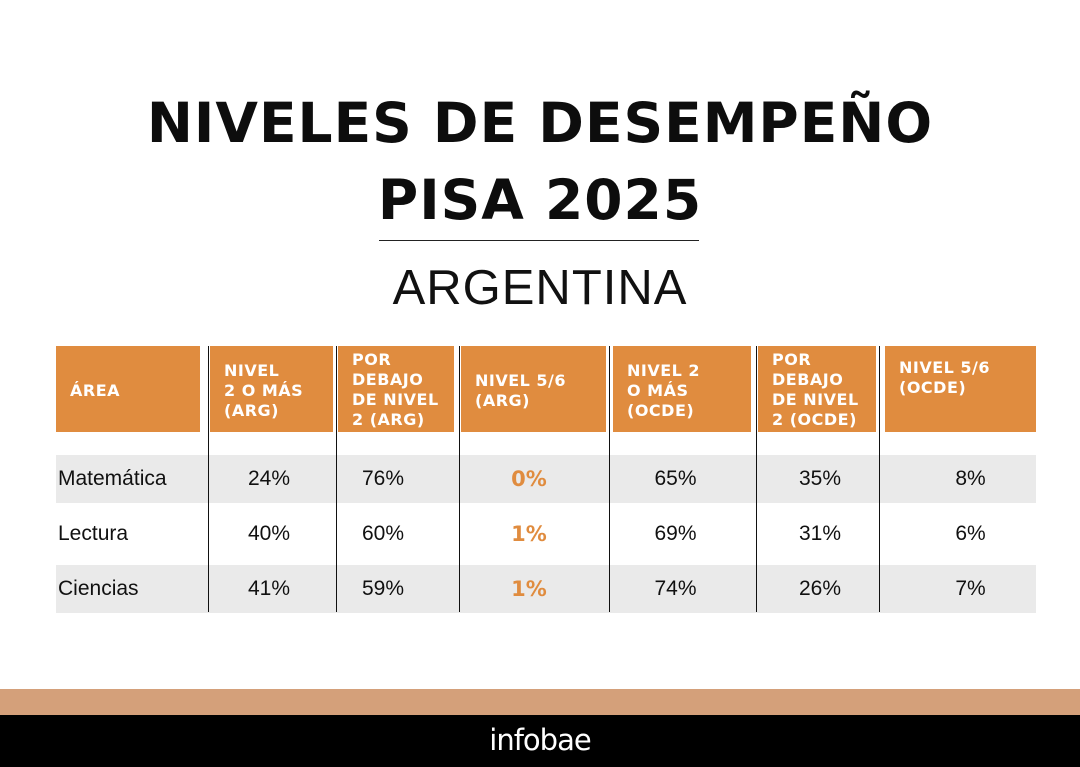 The width and height of the screenshot is (1080, 767). Describe the element at coordinates (396, 389) in the screenshot. I see `header-debajo-arg: POR DEBAJO DE NIVEL 2 (ARG)` at that location.